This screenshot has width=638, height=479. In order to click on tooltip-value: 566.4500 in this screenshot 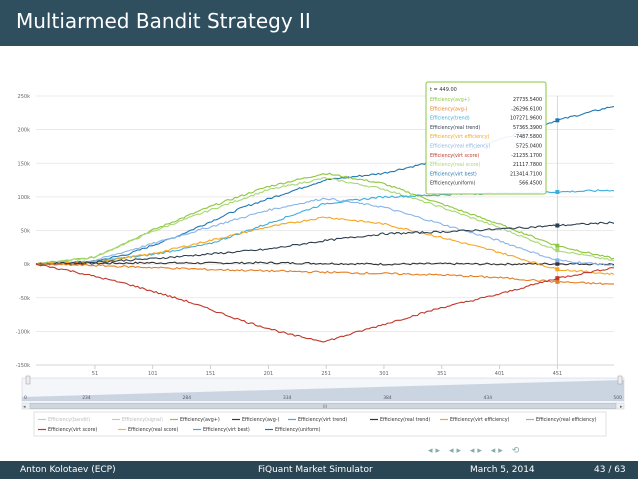, I will do `click(530, 184)`.